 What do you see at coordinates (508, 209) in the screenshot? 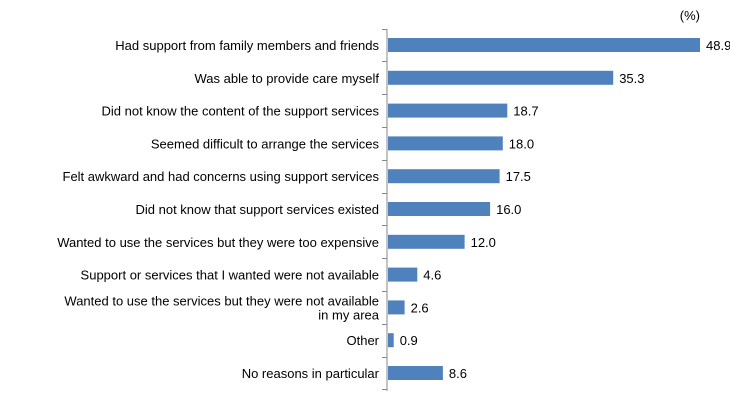
I see `value-label: 16.0` at bounding box center [508, 209].